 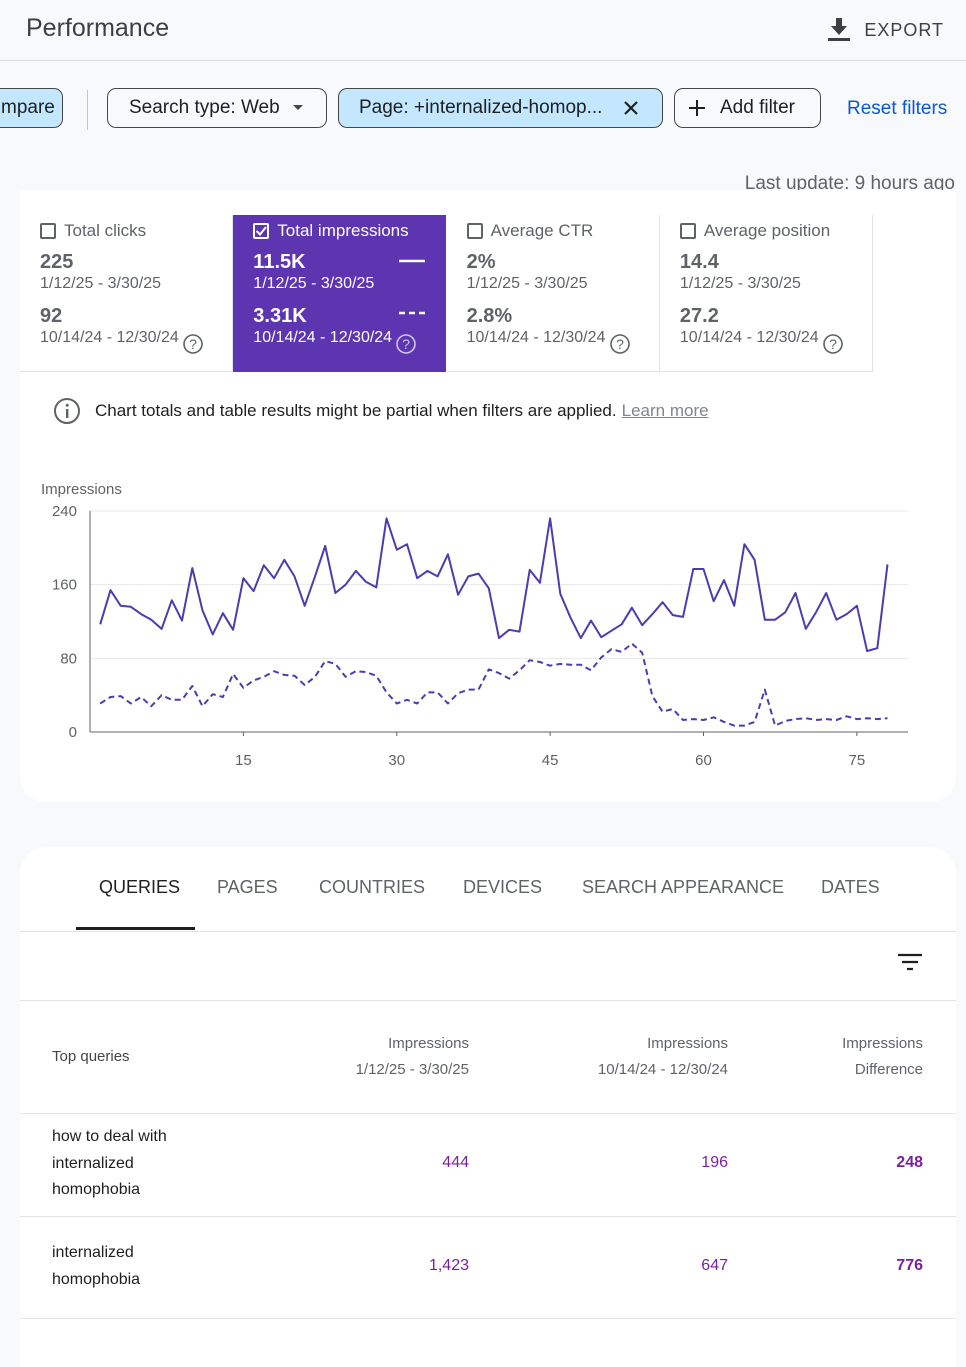 I want to click on metric-label: Average CTR, so click(x=542, y=230).